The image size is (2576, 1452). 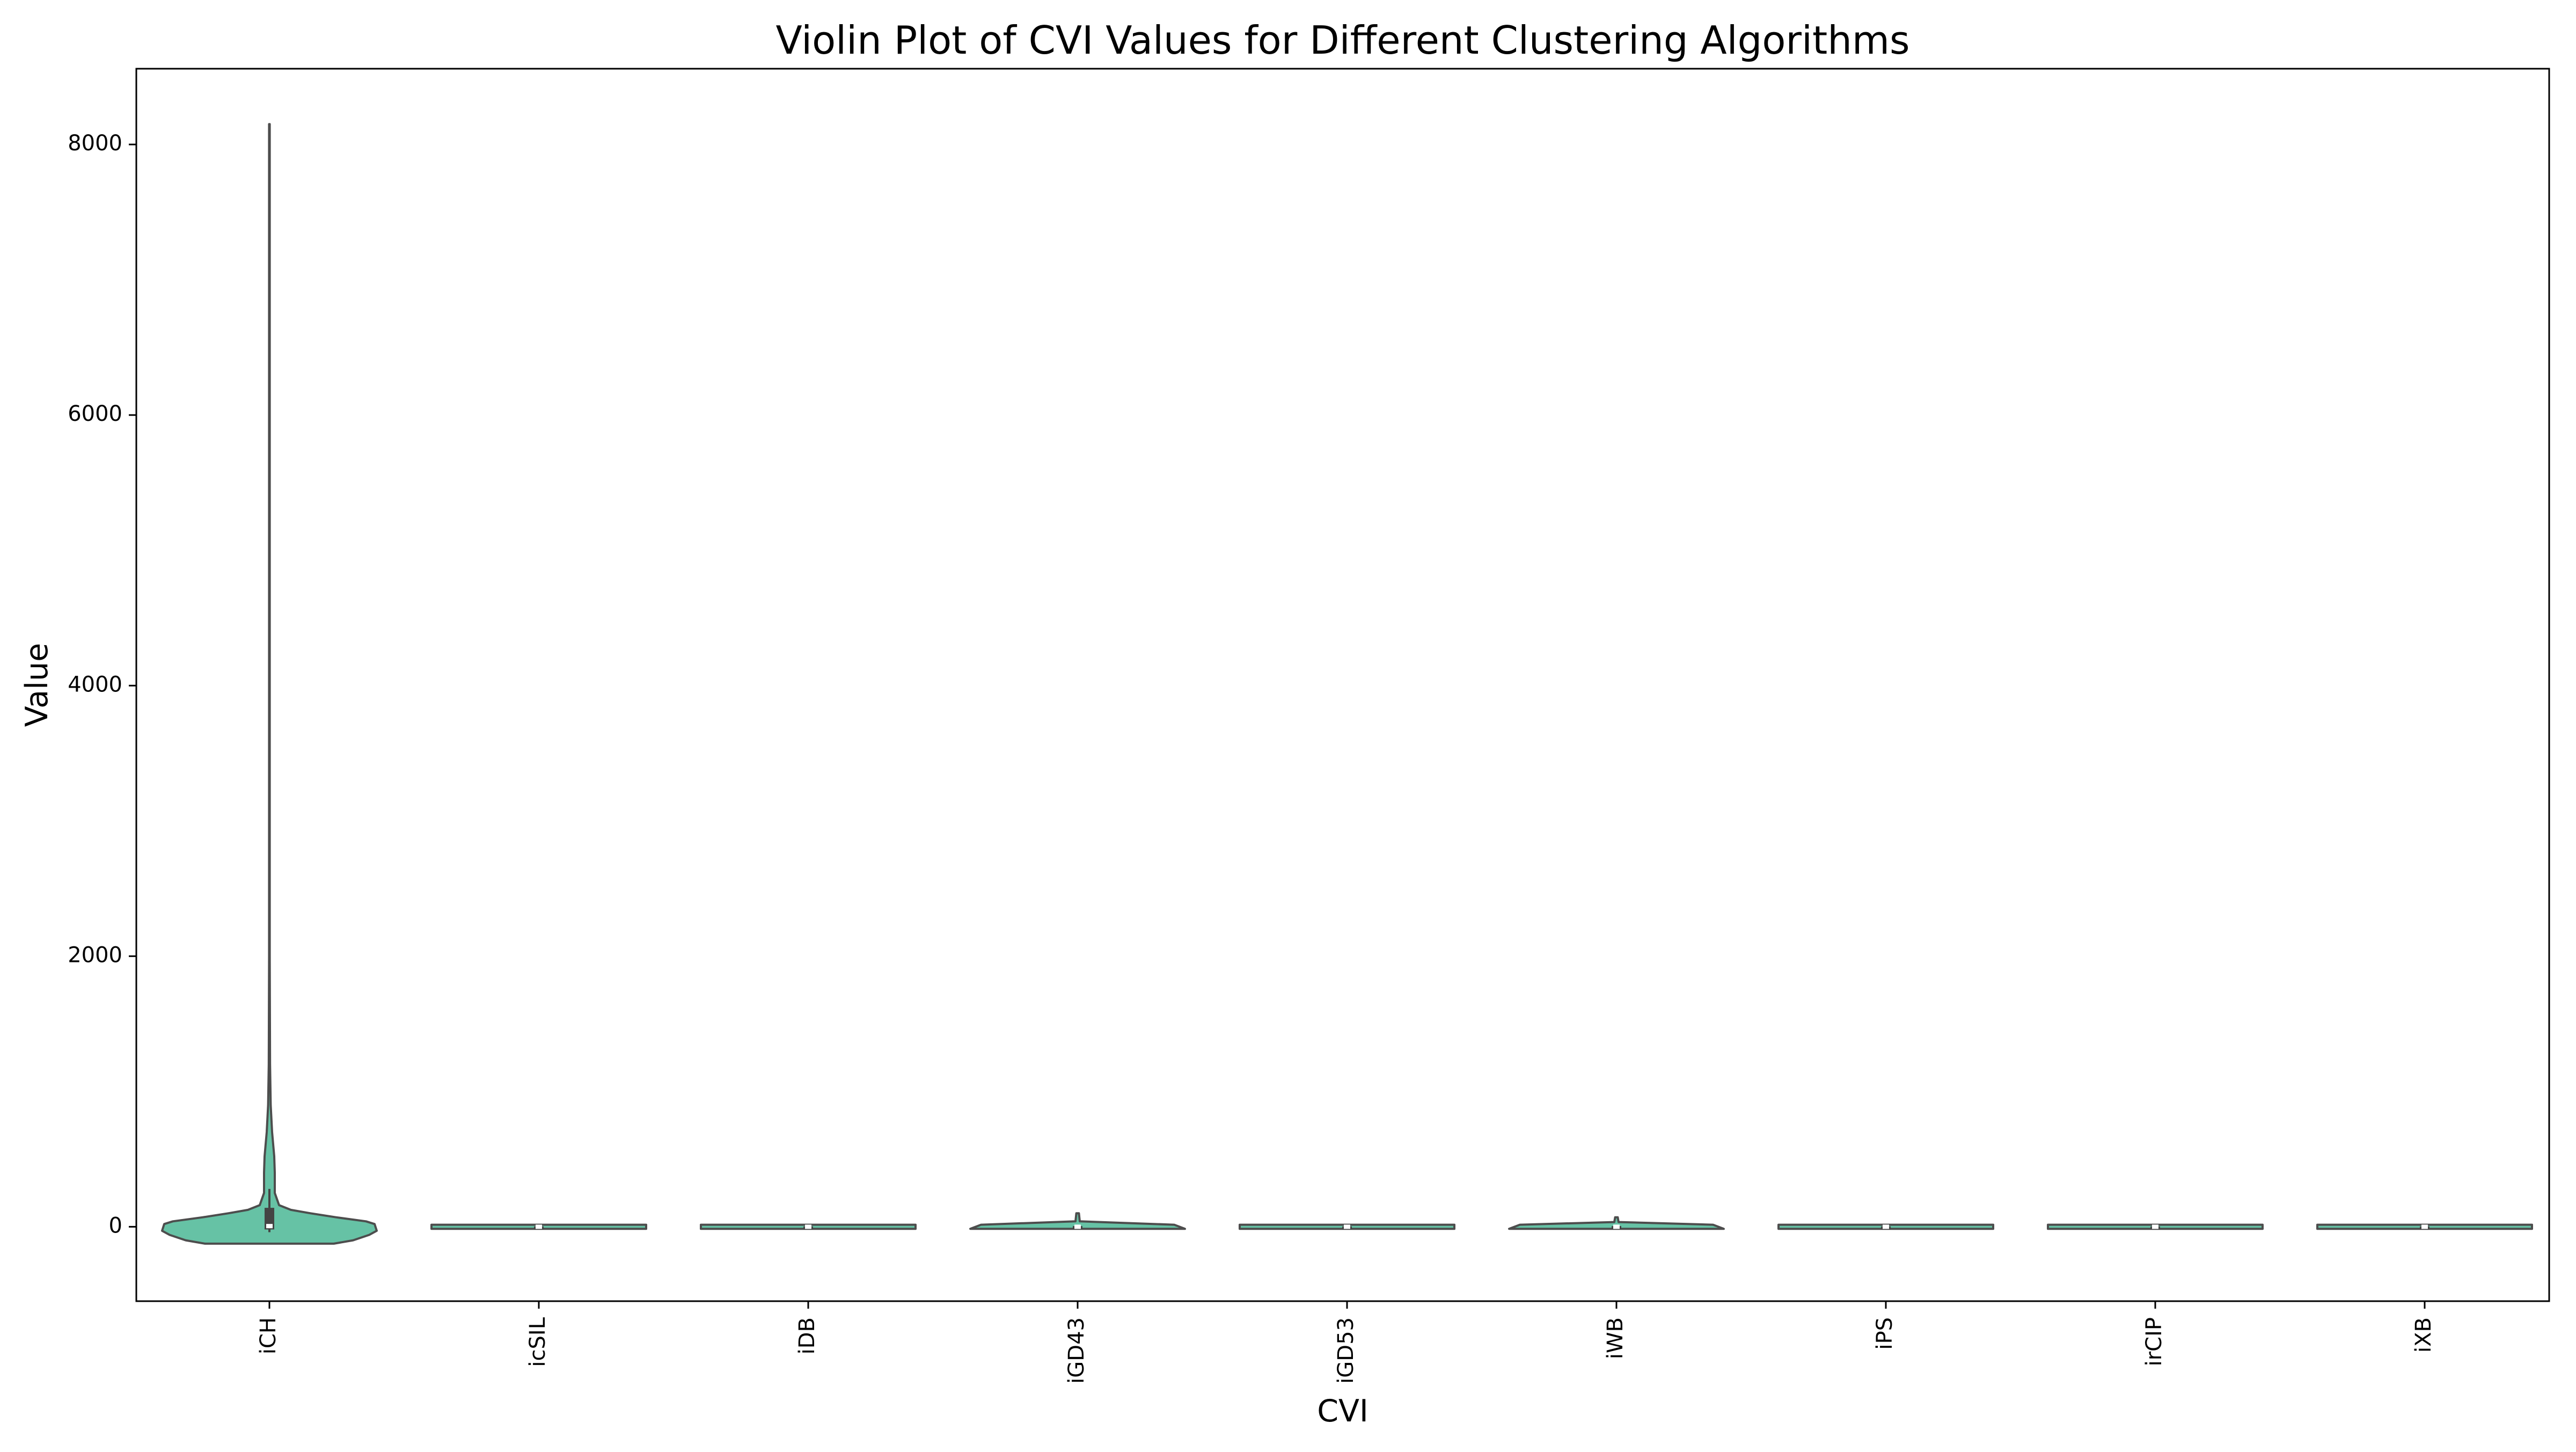 I want to click on median-marker-irCIP, so click(x=2155, y=1226).